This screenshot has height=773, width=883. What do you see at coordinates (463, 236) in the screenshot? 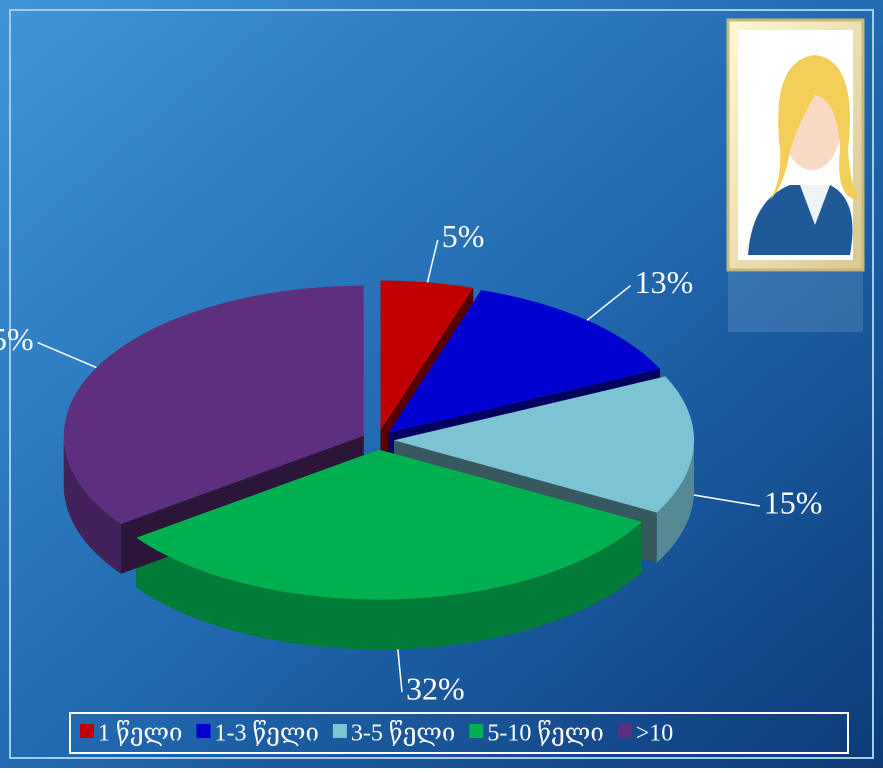
I see `data-label: 5%` at bounding box center [463, 236].